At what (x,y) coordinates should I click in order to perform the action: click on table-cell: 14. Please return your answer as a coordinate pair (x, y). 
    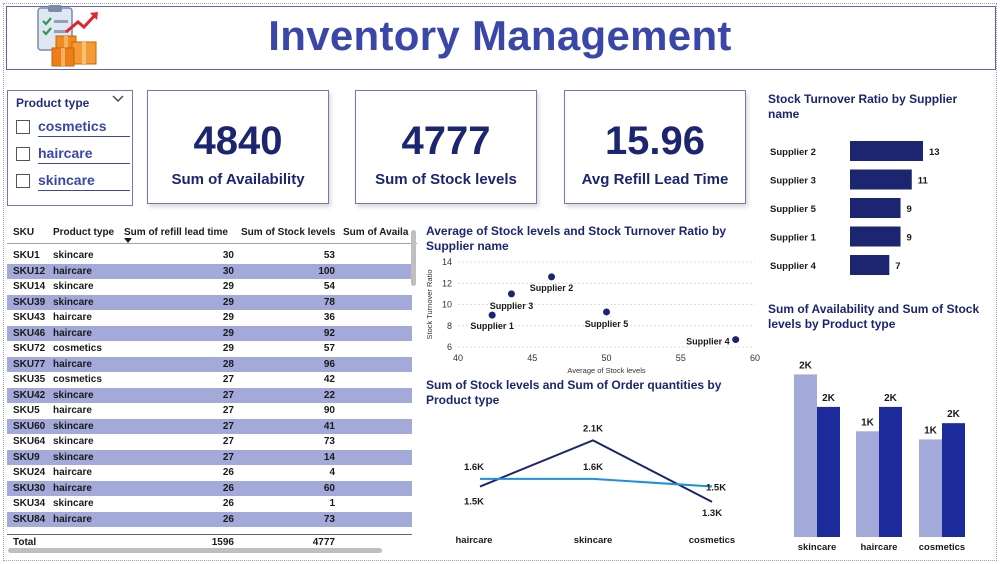
    Looking at the image, I should click on (329, 457).